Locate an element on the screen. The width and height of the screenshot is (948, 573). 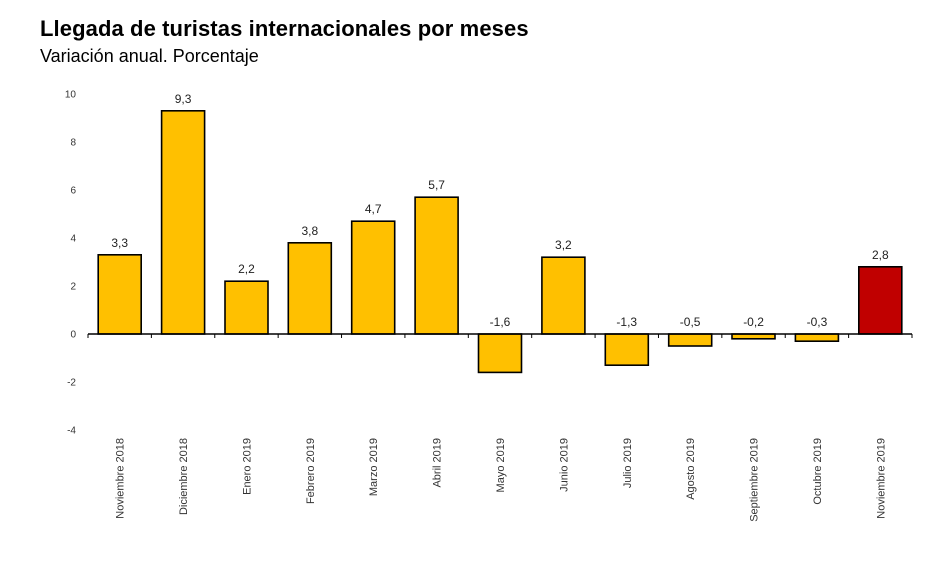
y-tick-label: 8 is located at coordinates (73, 143).